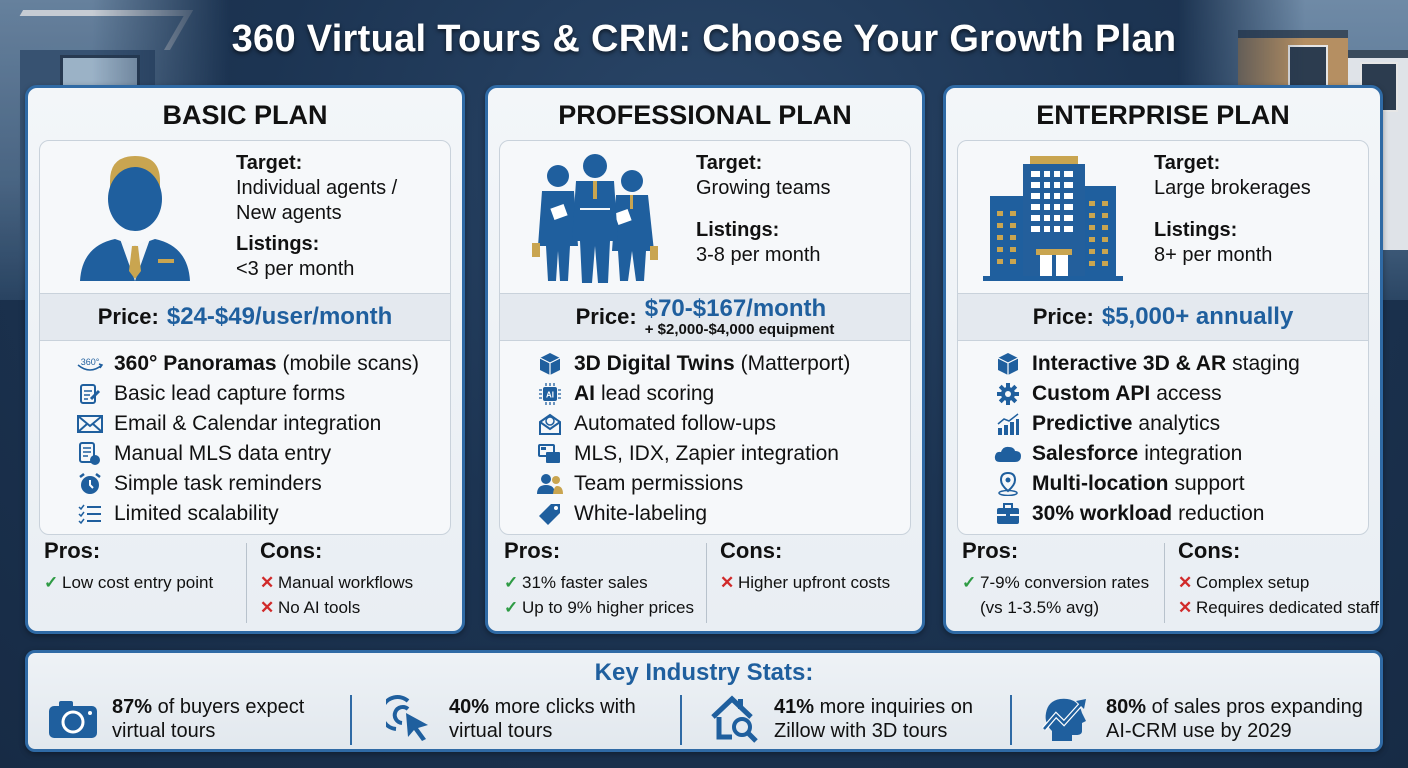  I want to click on stat-item: 87% of buyers expect virtual tours, so click(175, 719).